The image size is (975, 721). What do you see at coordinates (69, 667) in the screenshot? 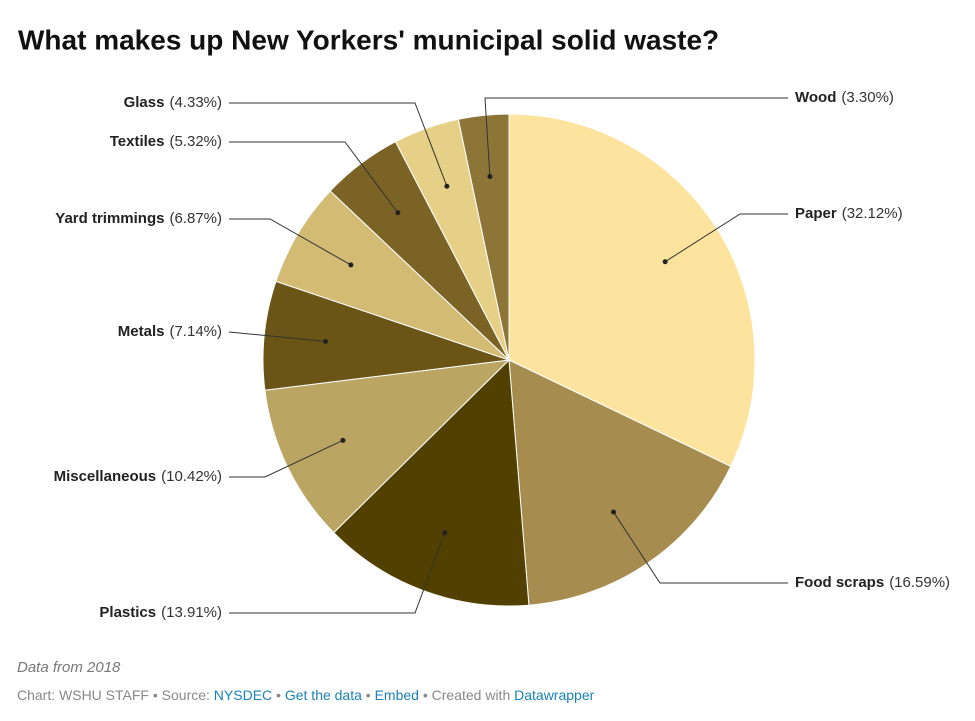
I see `note: Data from 2018` at bounding box center [69, 667].